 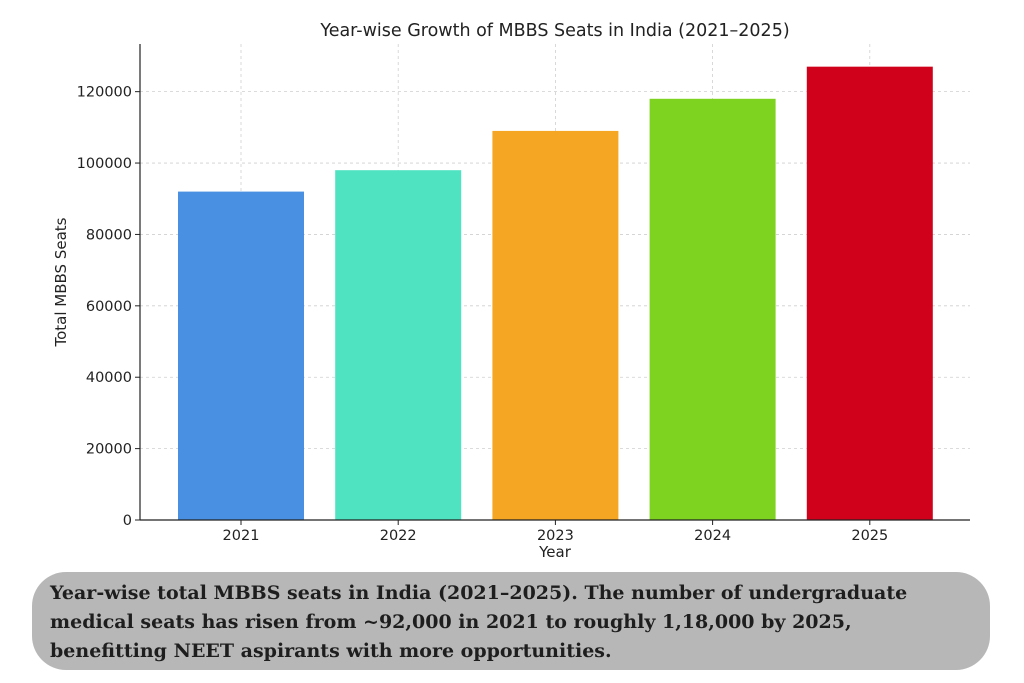 I want to click on x-tick-label: 2025, so click(x=869, y=536).